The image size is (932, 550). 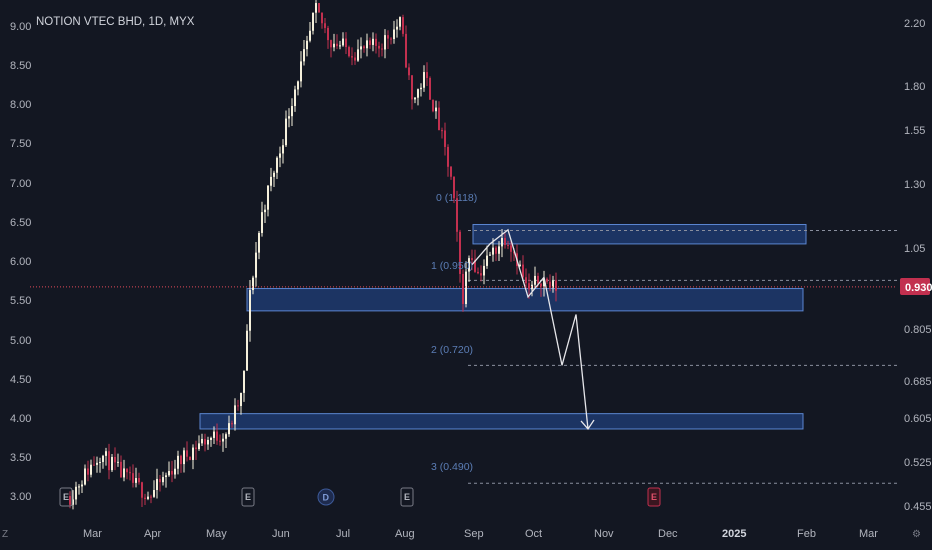 I want to click on x-tick: May, so click(x=216, y=534).